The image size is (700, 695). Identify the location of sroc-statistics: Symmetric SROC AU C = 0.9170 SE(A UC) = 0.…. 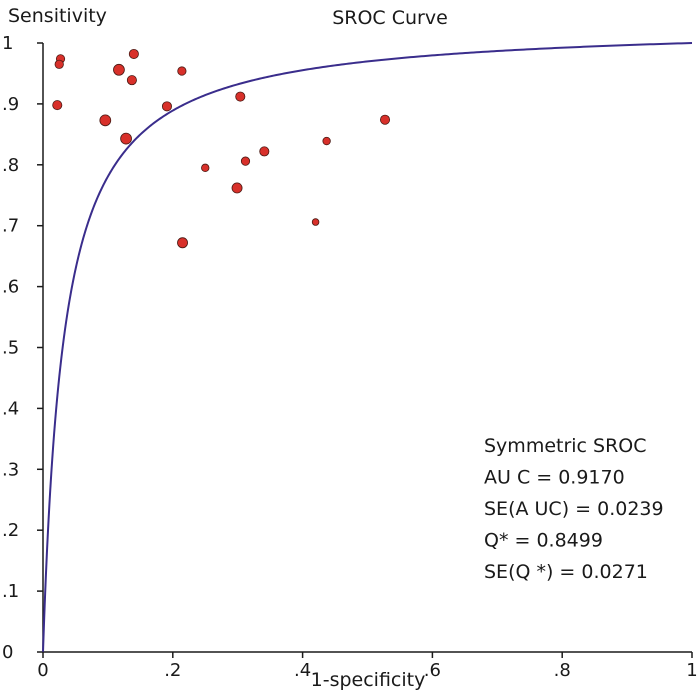
(574, 509).